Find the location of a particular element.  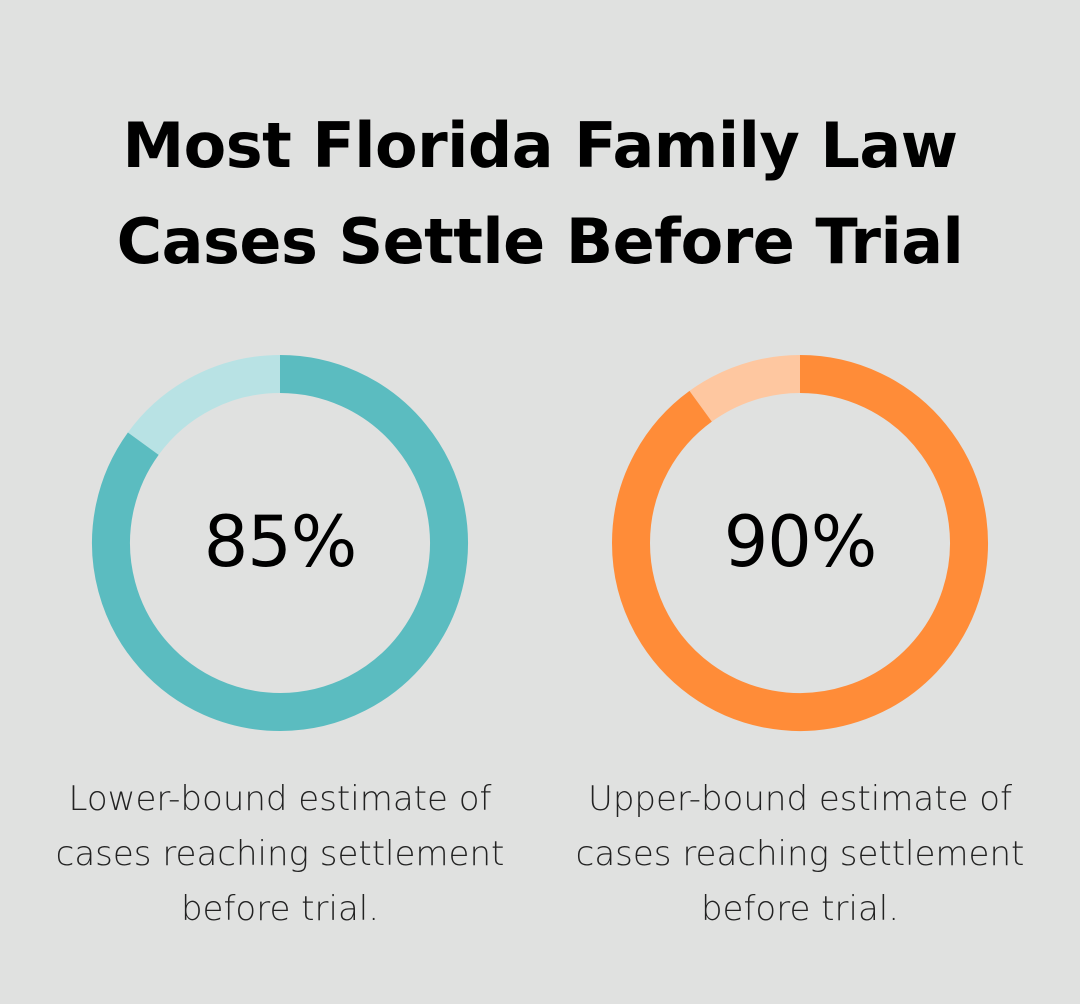

caption-upper-line-1: Upper-bound estimate of is located at coordinates (800, 799).